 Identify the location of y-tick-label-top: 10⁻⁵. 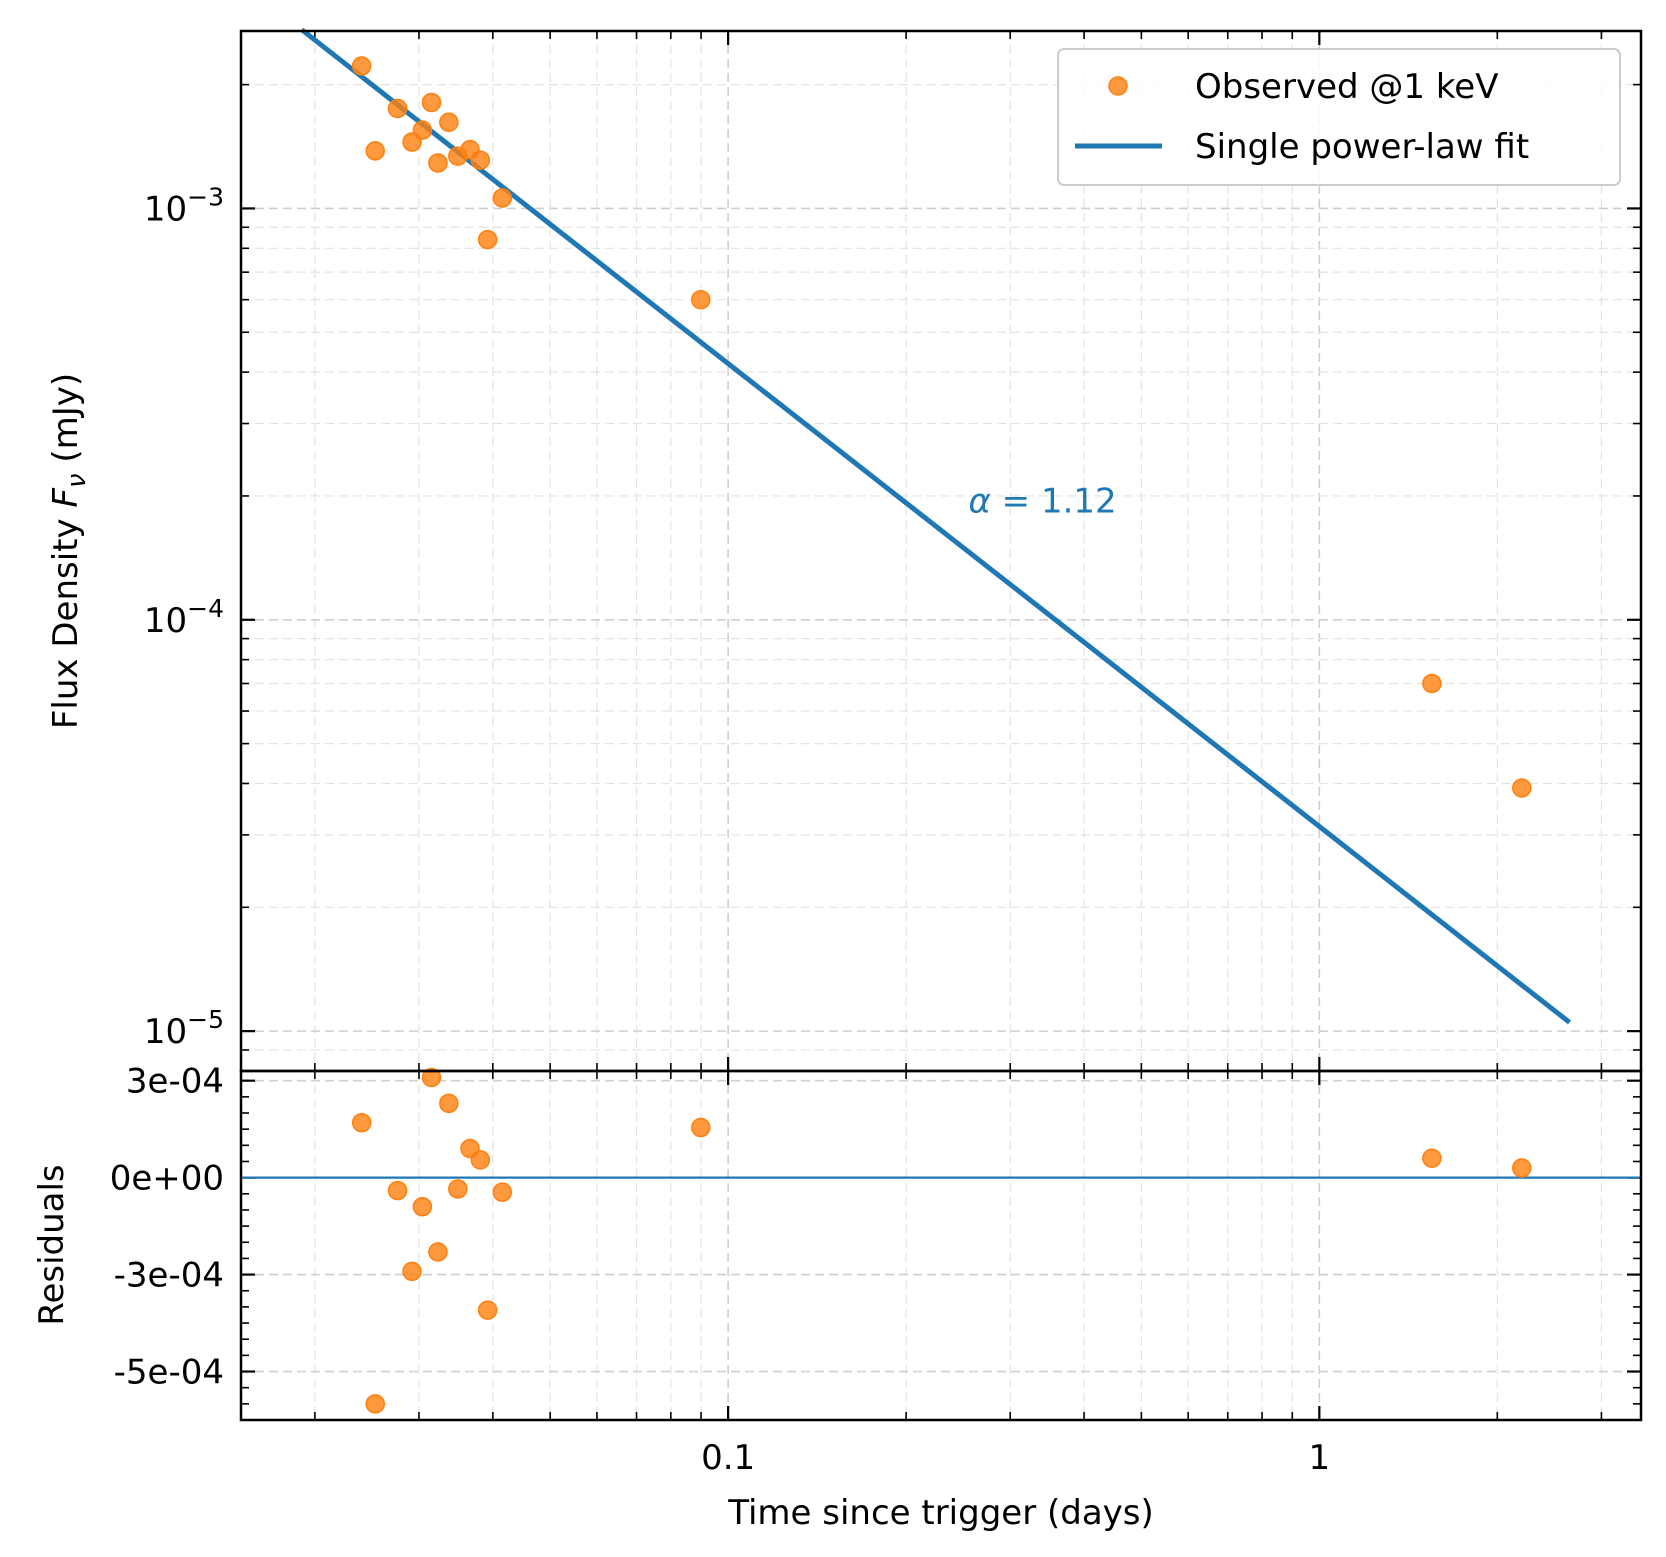
(184, 1028).